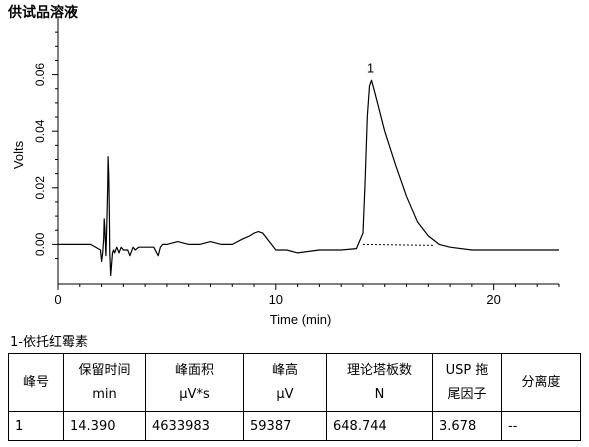 The height and width of the screenshot is (447, 589). I want to click on y-axis-label: Volts, so click(18, 154).